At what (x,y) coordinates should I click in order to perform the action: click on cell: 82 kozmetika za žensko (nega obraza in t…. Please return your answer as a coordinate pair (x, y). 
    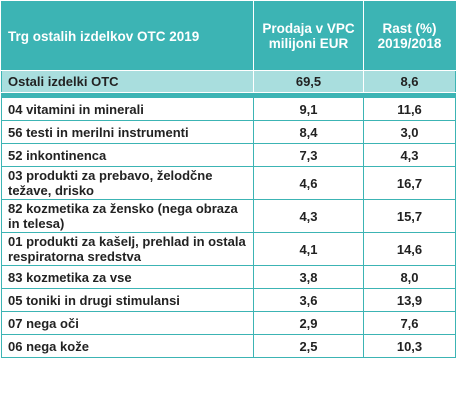
    Looking at the image, I should click on (127, 216).